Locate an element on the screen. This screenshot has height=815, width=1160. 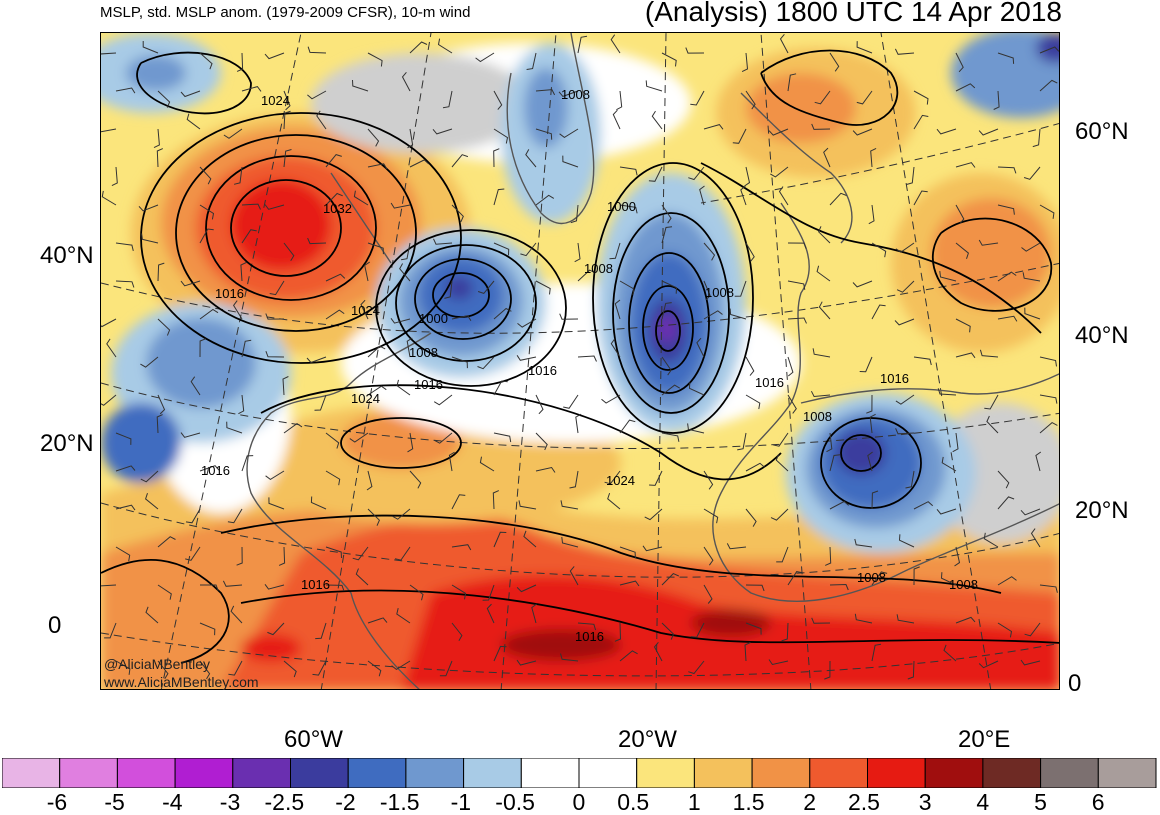
colorbar-tick-label: 1 is located at coordinates (694, 802).